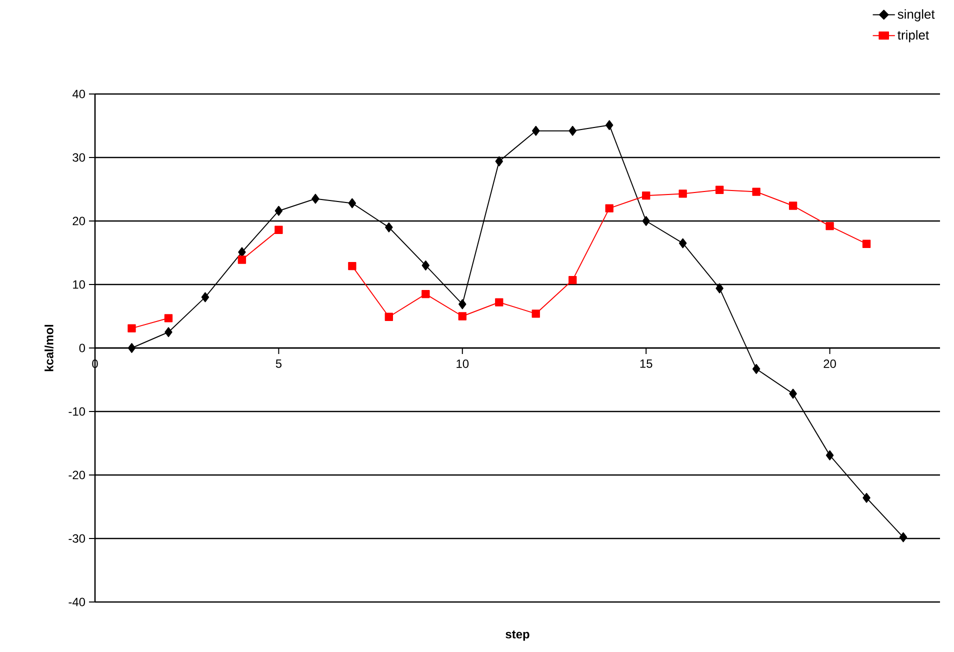 This screenshot has height=652, width=954. Describe the element at coordinates (462, 364) in the screenshot. I see `x-tick-label: 10` at that location.